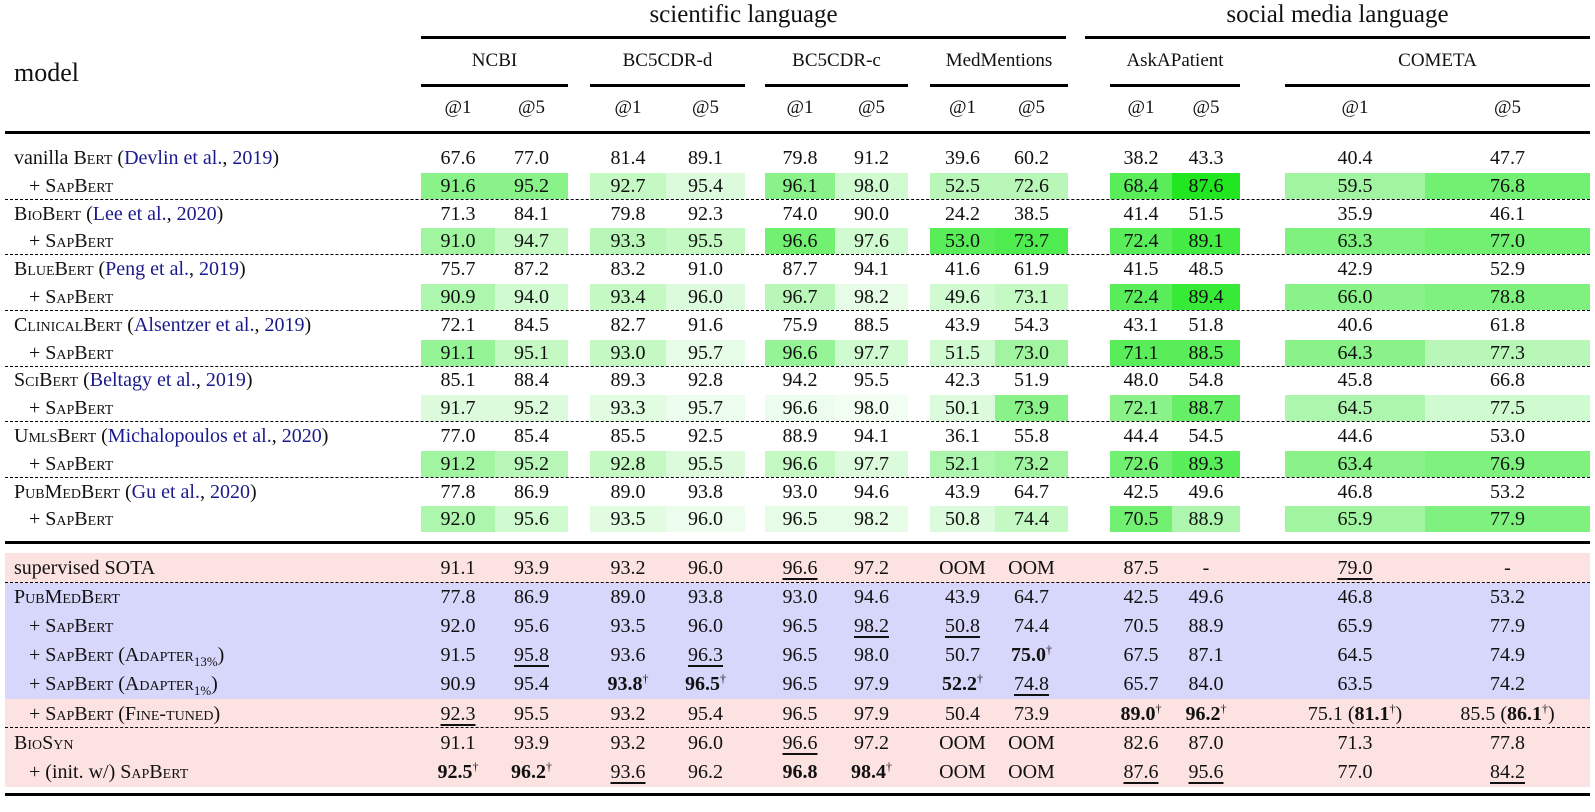 The width and height of the screenshot is (1595, 812). Describe the element at coordinates (962, 655) in the screenshot. I see `score-cell: 50.7` at that location.